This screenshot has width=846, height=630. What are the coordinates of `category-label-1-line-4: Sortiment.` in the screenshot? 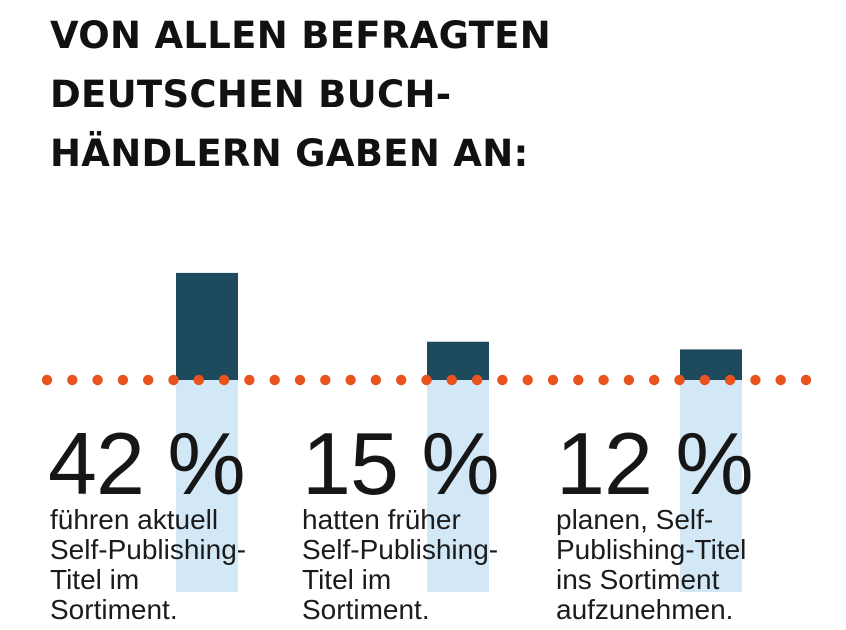 It's located at (114, 609).